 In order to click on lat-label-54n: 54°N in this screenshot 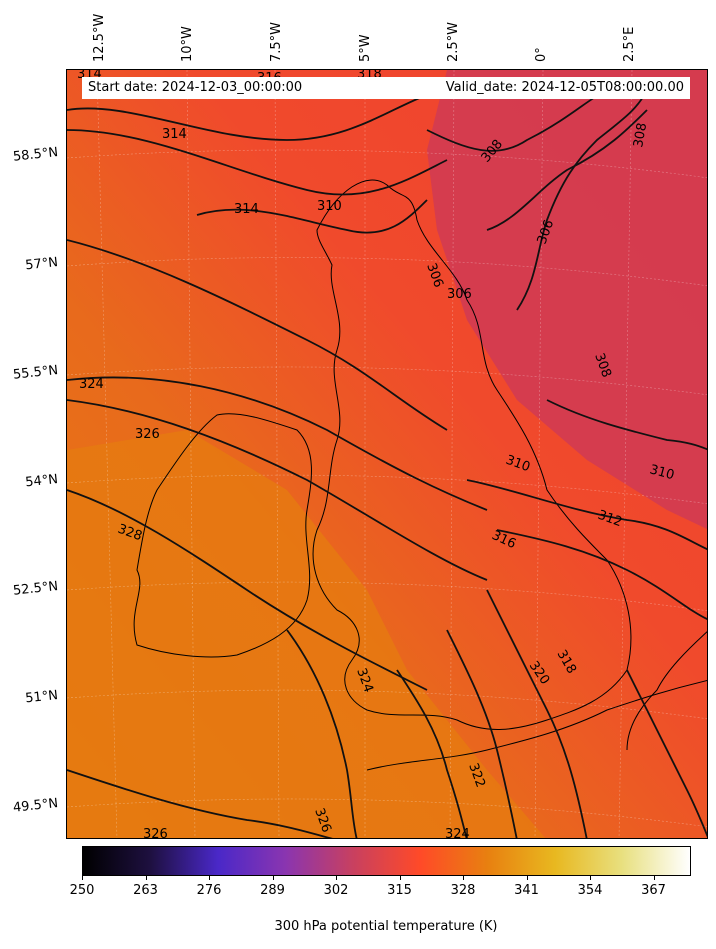, I will do `click(41, 481)`.